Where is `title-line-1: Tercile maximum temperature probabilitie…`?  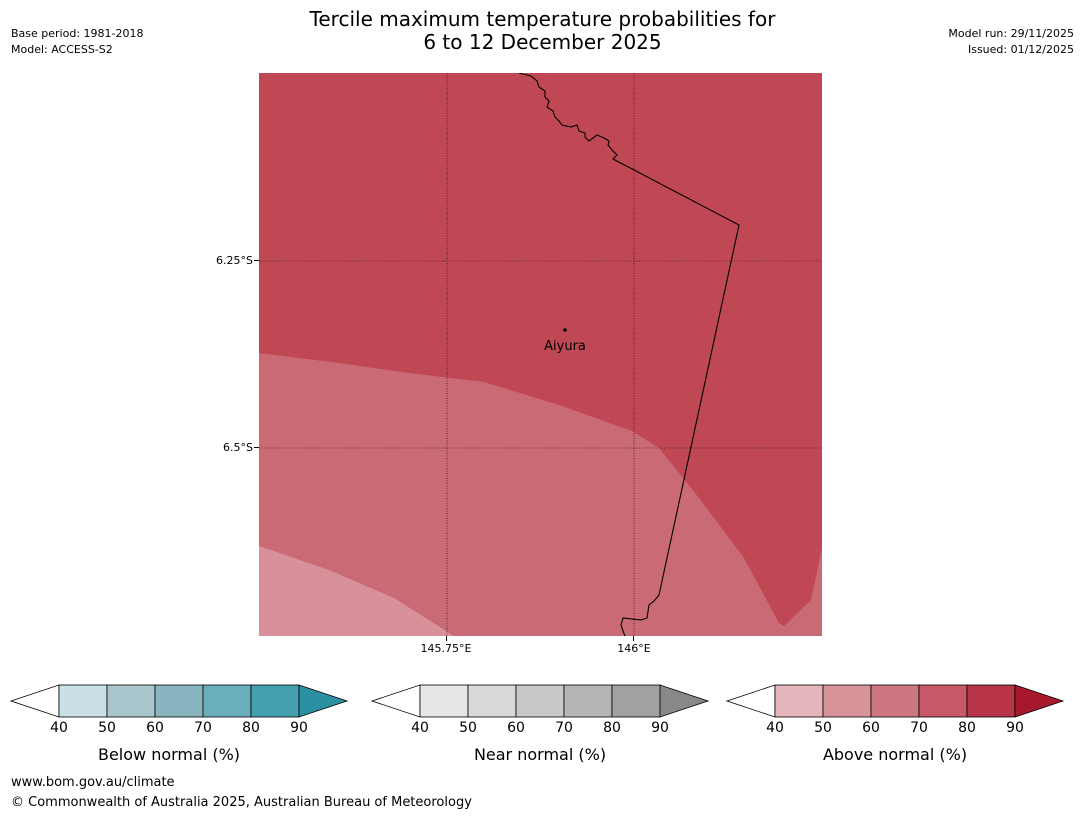 title-line-1: Tercile maximum temperature probabilitie… is located at coordinates (542, 19).